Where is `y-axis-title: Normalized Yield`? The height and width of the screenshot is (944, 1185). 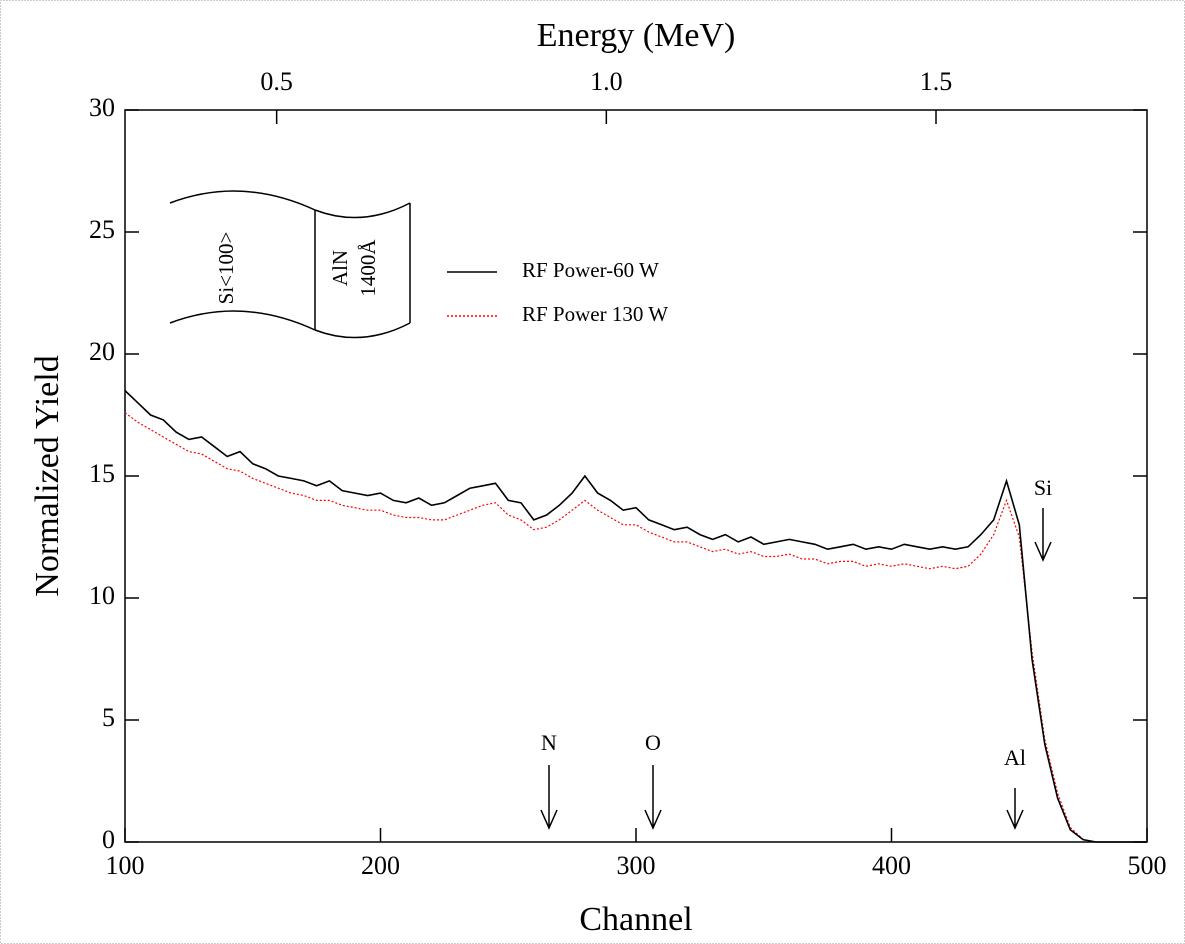 y-axis-title: Normalized Yield is located at coordinates (47, 475).